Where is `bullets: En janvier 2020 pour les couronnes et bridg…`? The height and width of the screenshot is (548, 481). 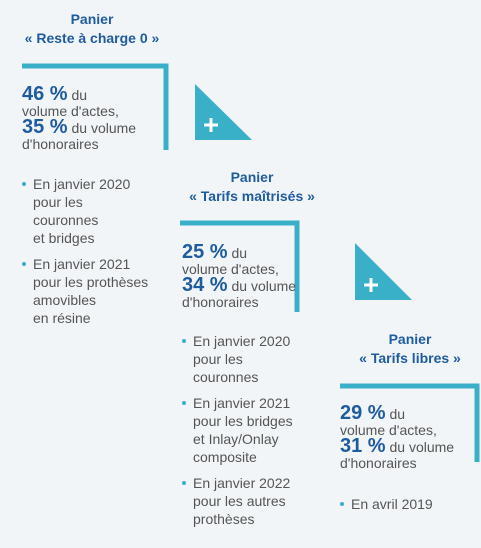 bullets: En janvier 2020 pour les couronnes et bridg… is located at coordinates (97, 255).